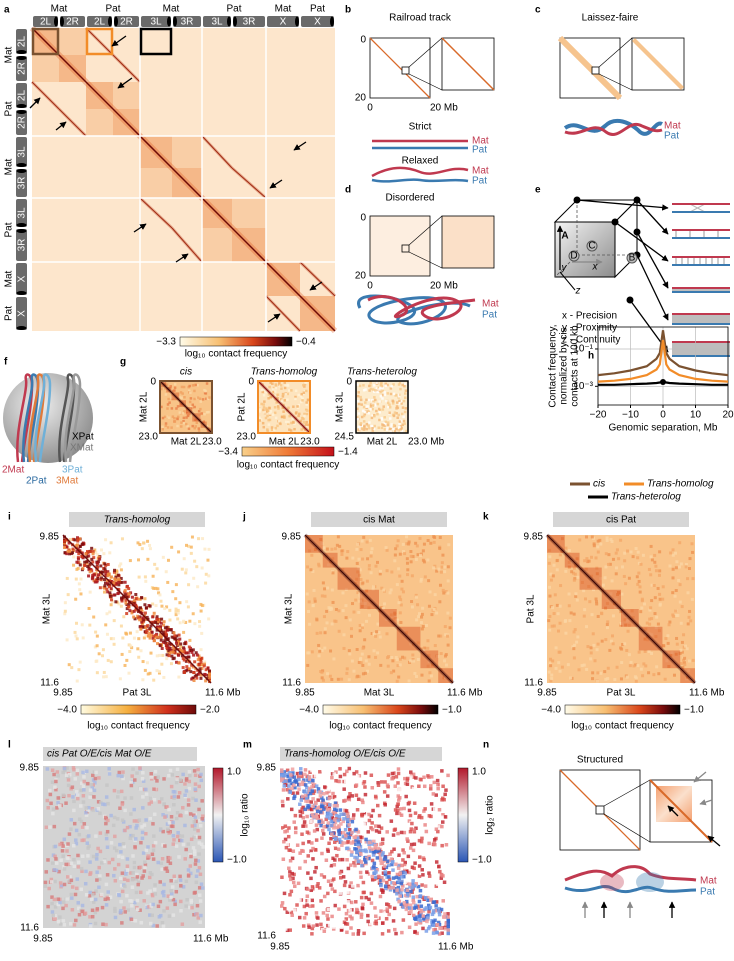 The width and height of the screenshot is (734, 961). Describe the element at coordinates (379, 519) in the screenshot. I see `title-bar` at that location.